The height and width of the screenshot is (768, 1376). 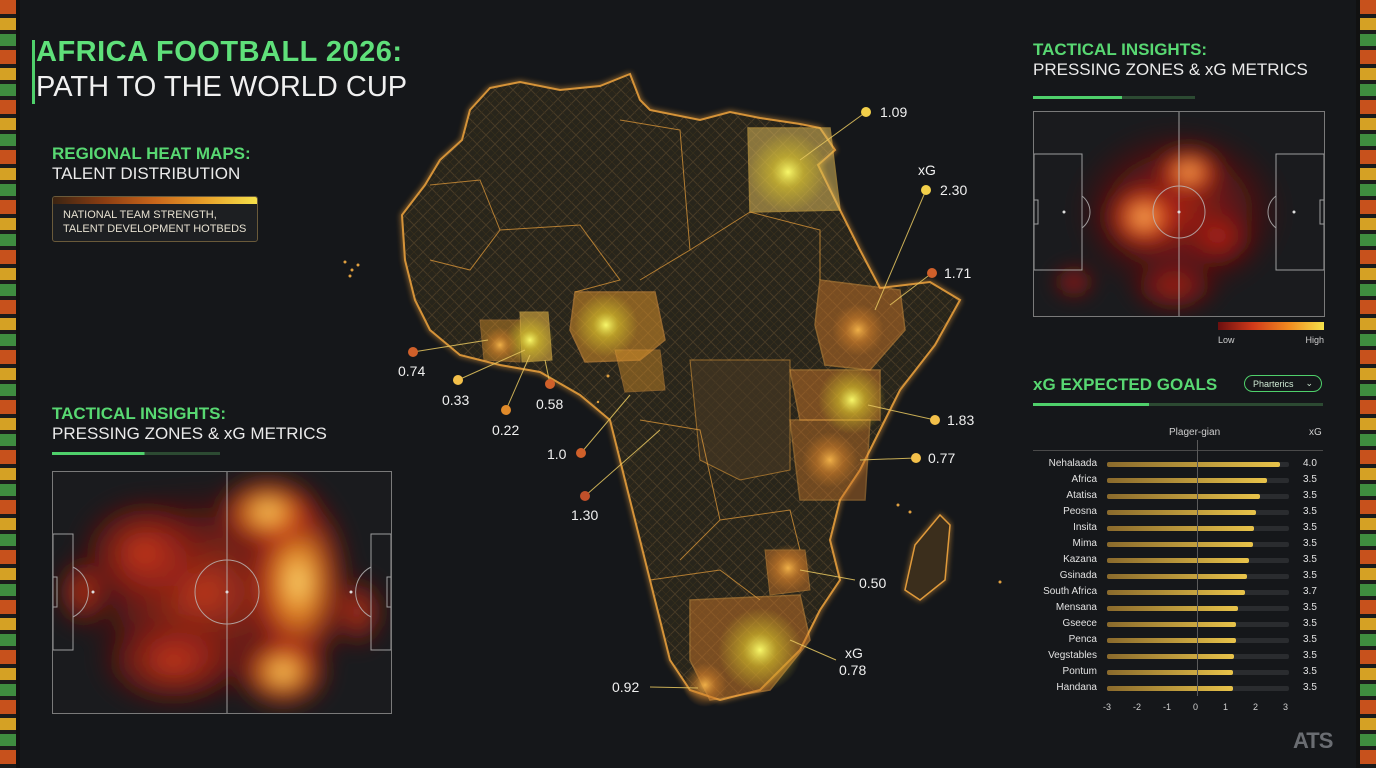 I want to click on xg-axis-tick: 0, so click(x=1196, y=707).